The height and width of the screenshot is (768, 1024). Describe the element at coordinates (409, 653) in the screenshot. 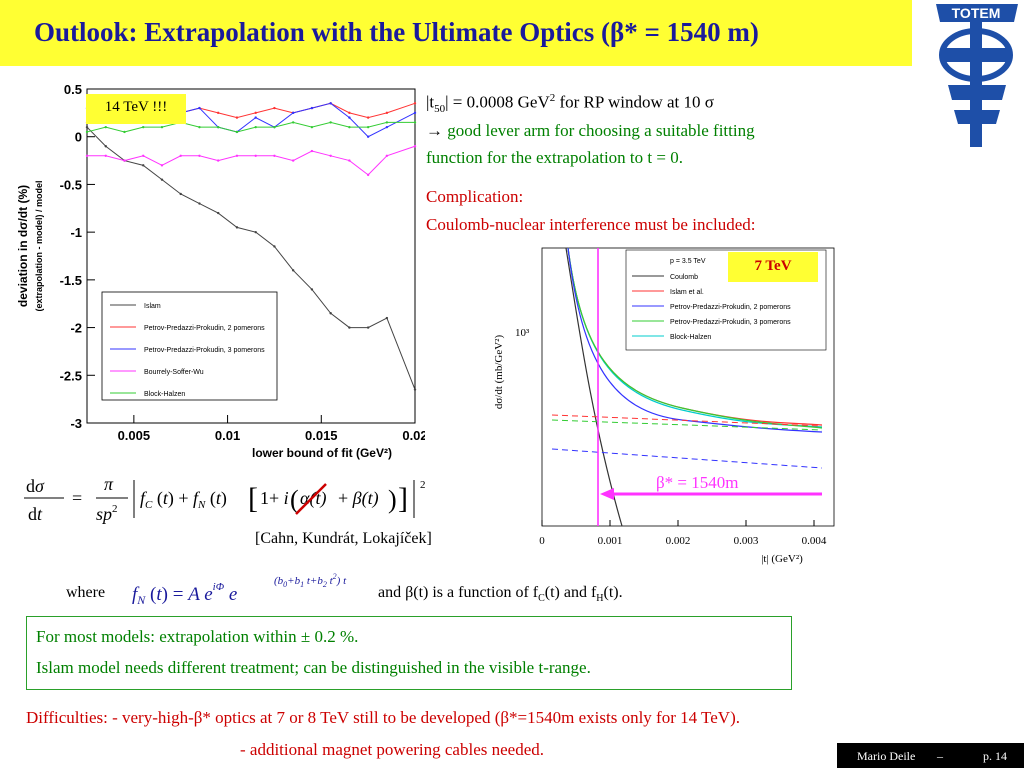

I see `summary-box` at that location.